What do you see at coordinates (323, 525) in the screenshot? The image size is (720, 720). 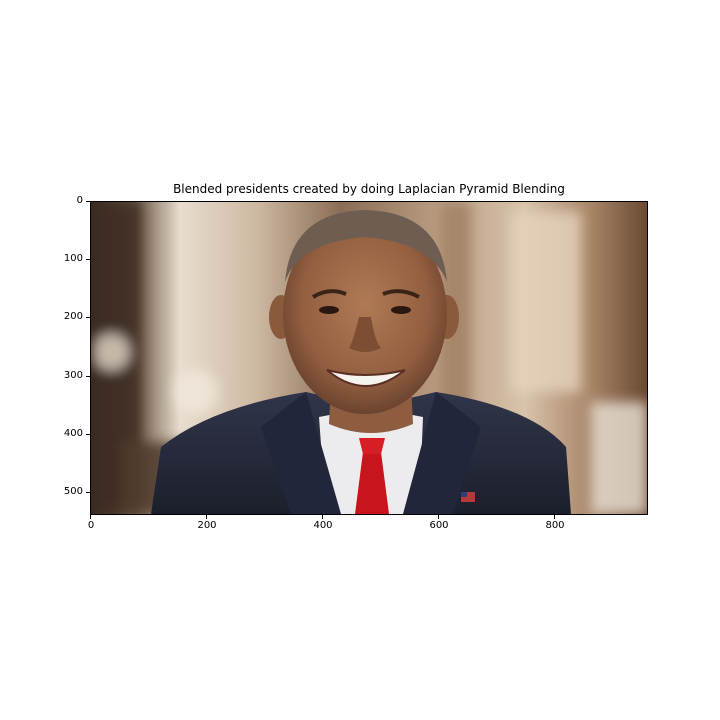 I see `xtick-label: 400` at bounding box center [323, 525].